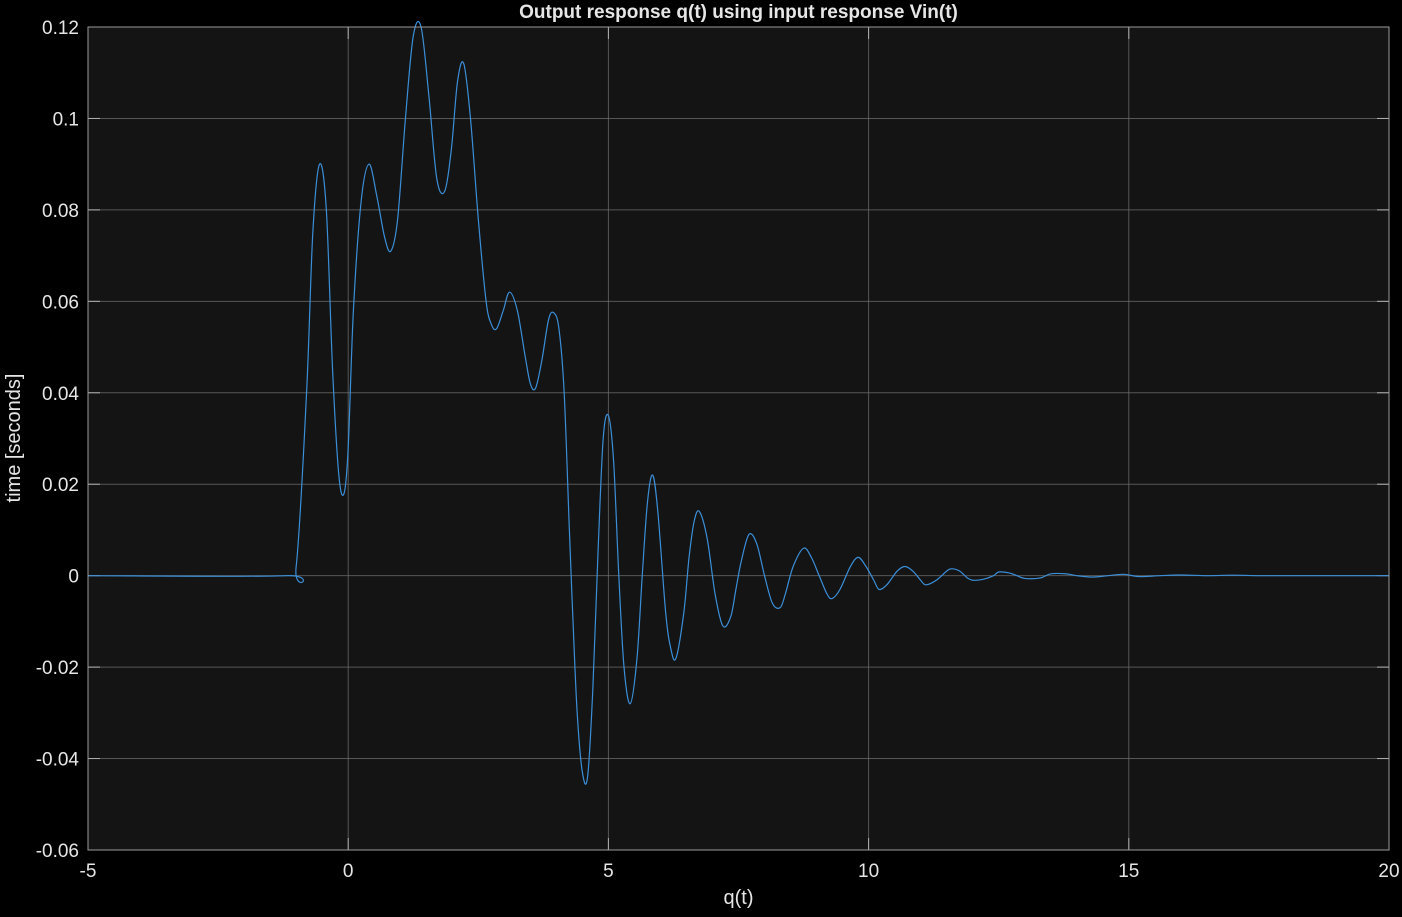  What do you see at coordinates (57, 668) in the screenshot?
I see `y-tick-label: -0.02` at bounding box center [57, 668].